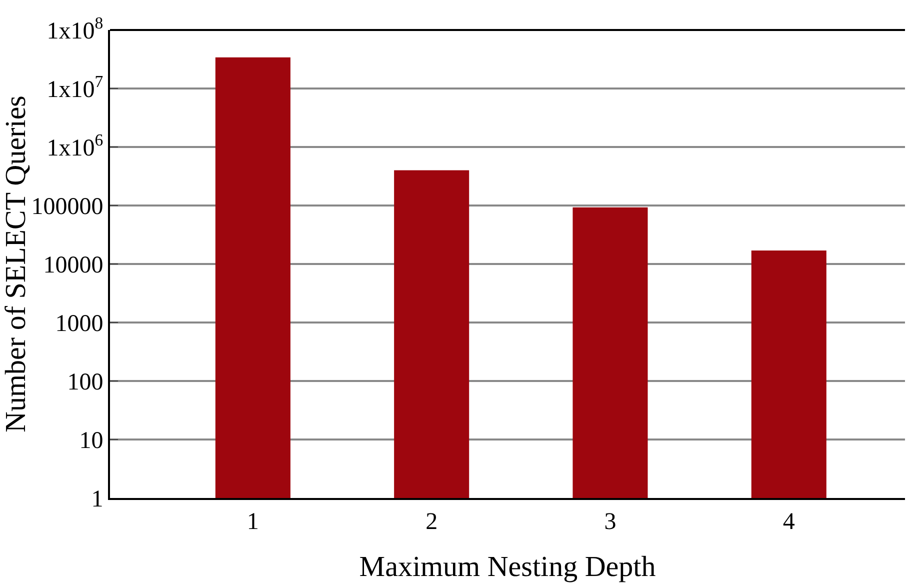  What do you see at coordinates (79, 323) in the screenshot?
I see `y-tick-label: 1000` at bounding box center [79, 323].